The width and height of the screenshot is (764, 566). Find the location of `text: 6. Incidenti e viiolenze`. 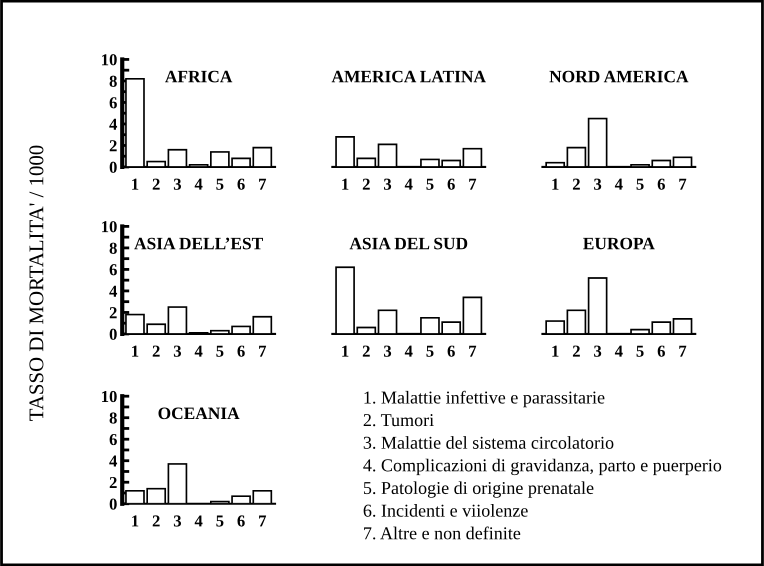

text: 6. Incidenti e viiolenze is located at coordinates (446, 510).